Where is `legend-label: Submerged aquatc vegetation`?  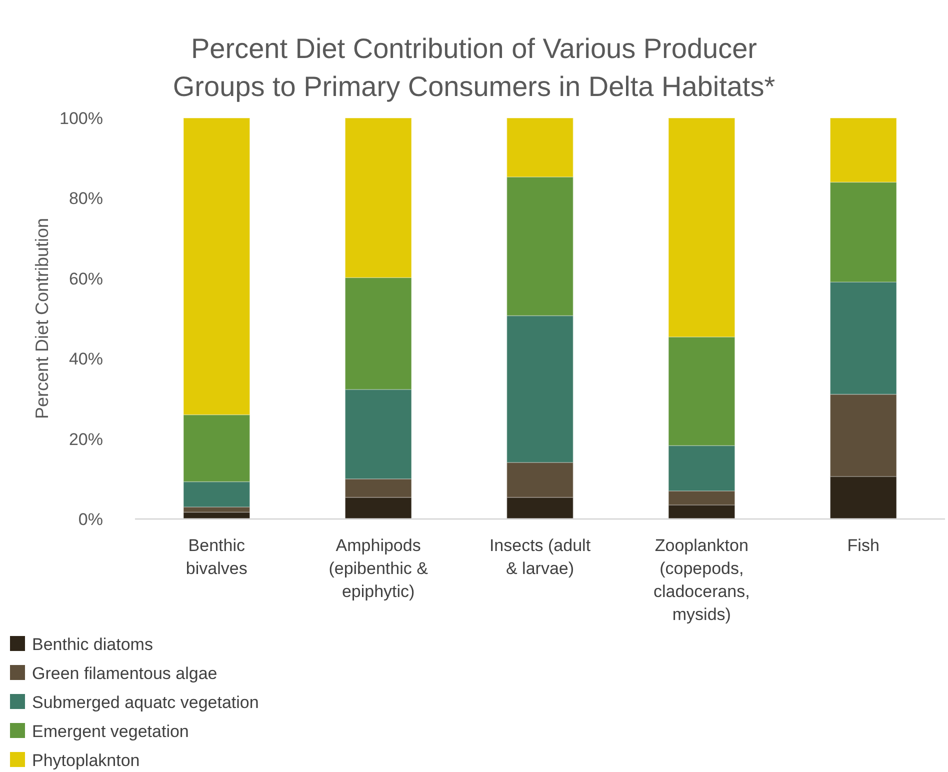
legend-label: Submerged aquatc vegetation is located at coordinates (145, 702).